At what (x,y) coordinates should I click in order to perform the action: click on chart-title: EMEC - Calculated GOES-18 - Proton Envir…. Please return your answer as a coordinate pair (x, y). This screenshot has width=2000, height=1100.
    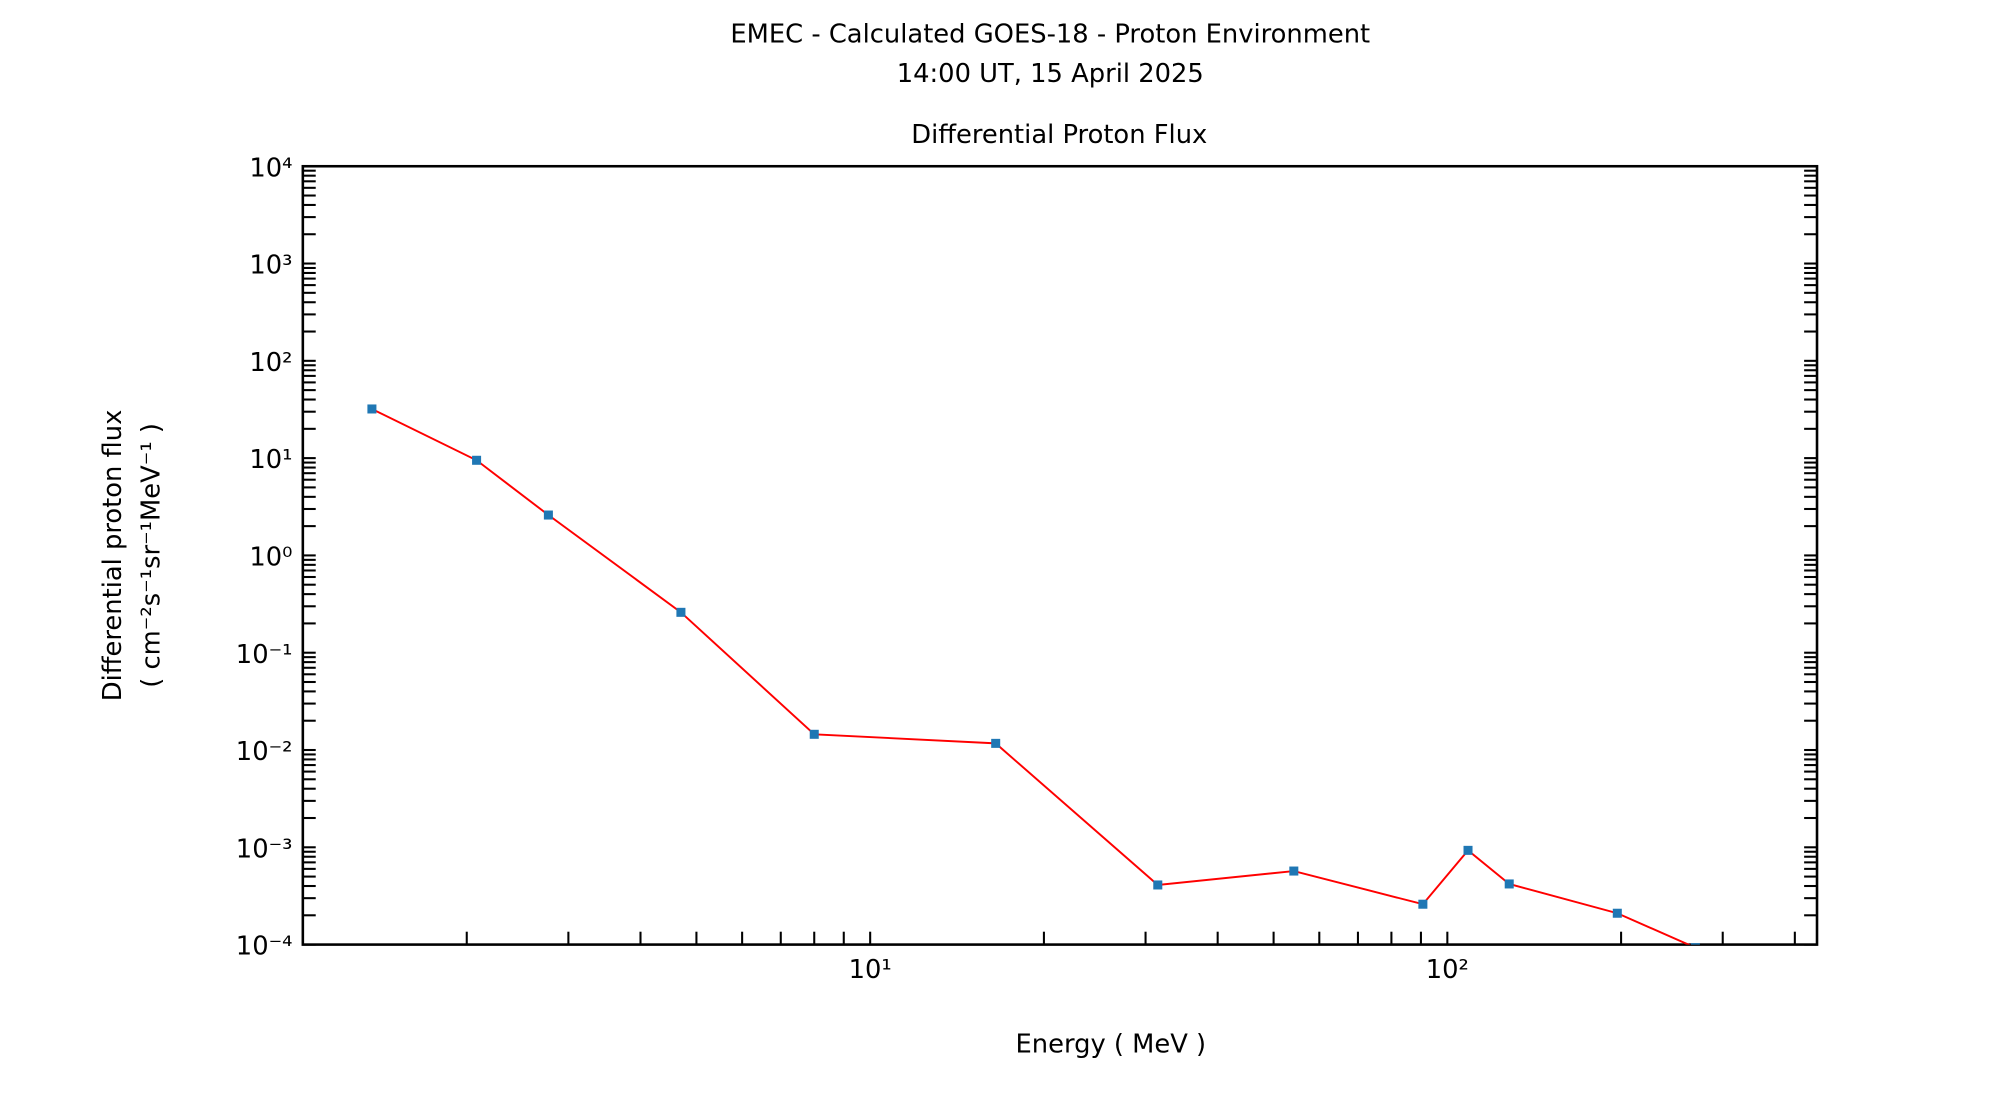
    Looking at the image, I should click on (1050, 34).